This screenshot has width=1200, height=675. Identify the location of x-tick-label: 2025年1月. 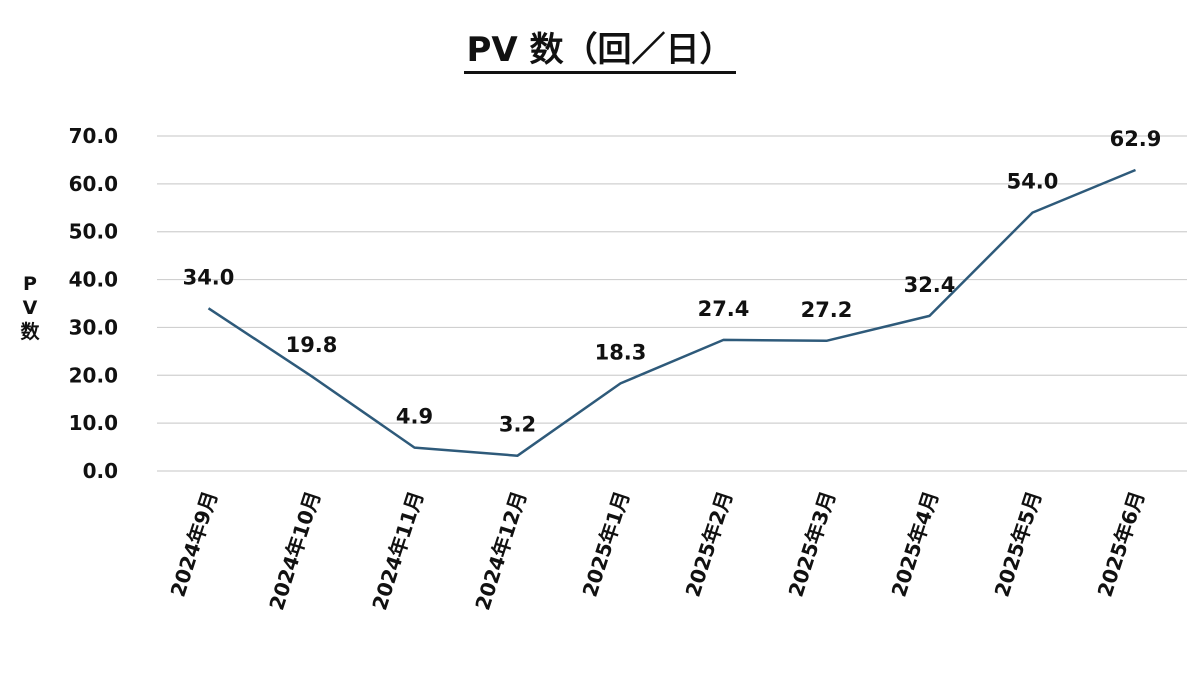
(606, 544).